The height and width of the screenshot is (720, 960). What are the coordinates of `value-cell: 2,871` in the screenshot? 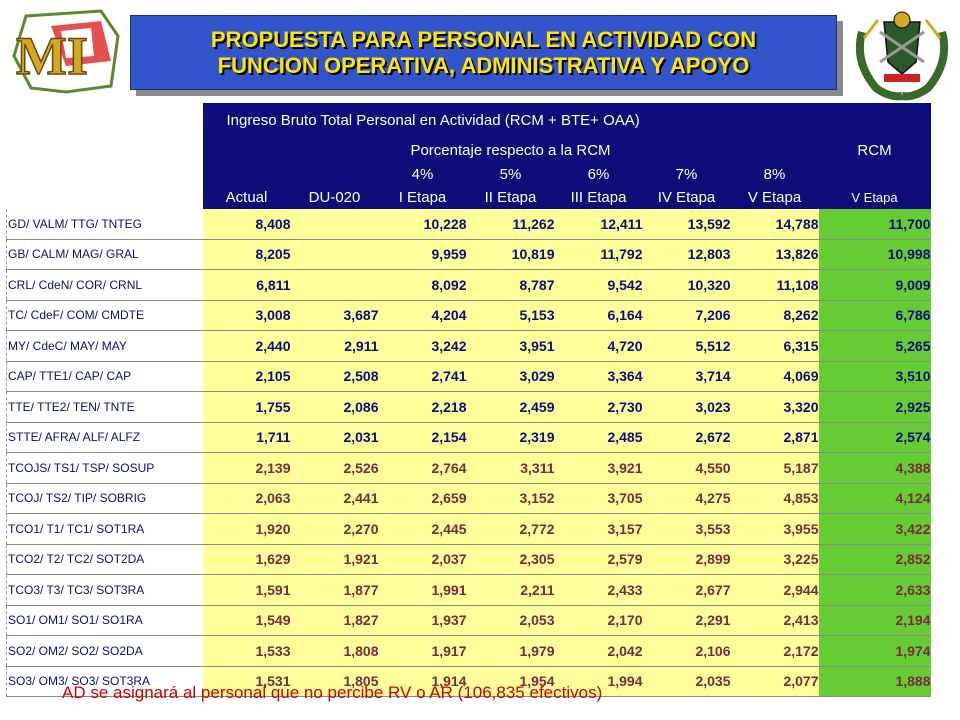 It's located at (774, 437).